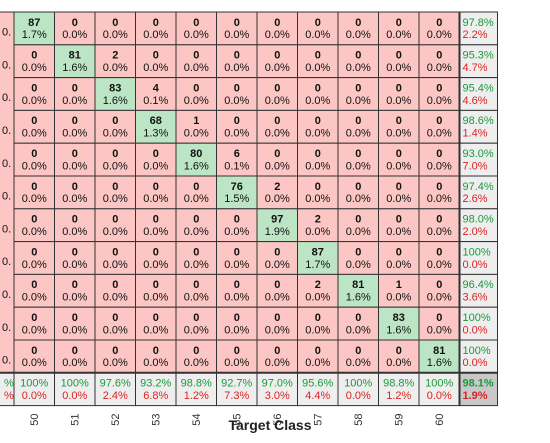 This screenshot has width=550, height=443. What do you see at coordinates (475, 68) in the screenshot?
I see `row-summary-wrong: 4.7%` at bounding box center [475, 68].